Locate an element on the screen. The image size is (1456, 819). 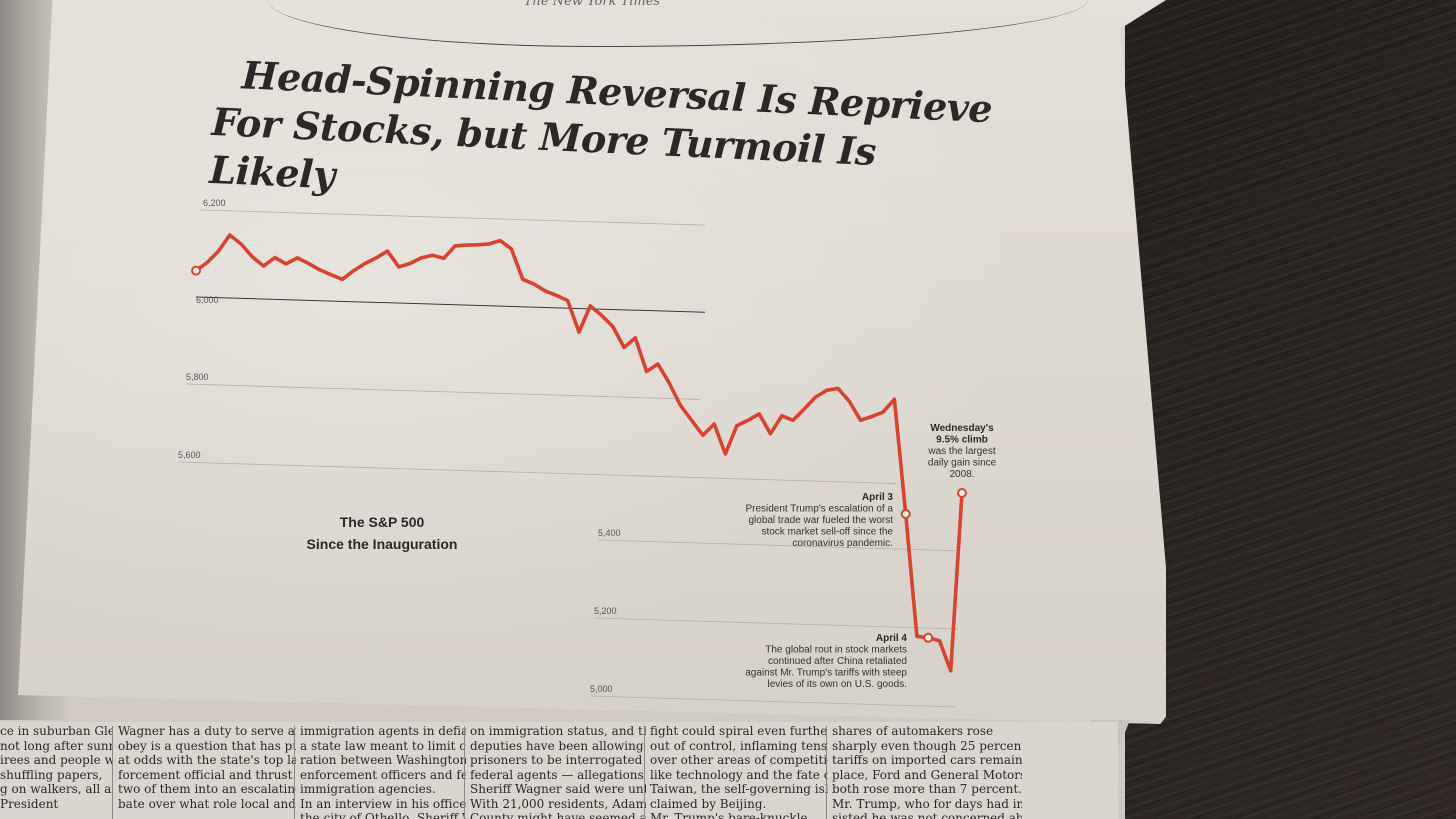
annotation-text: The global rout in stock markets is located at coordinates (836, 650).